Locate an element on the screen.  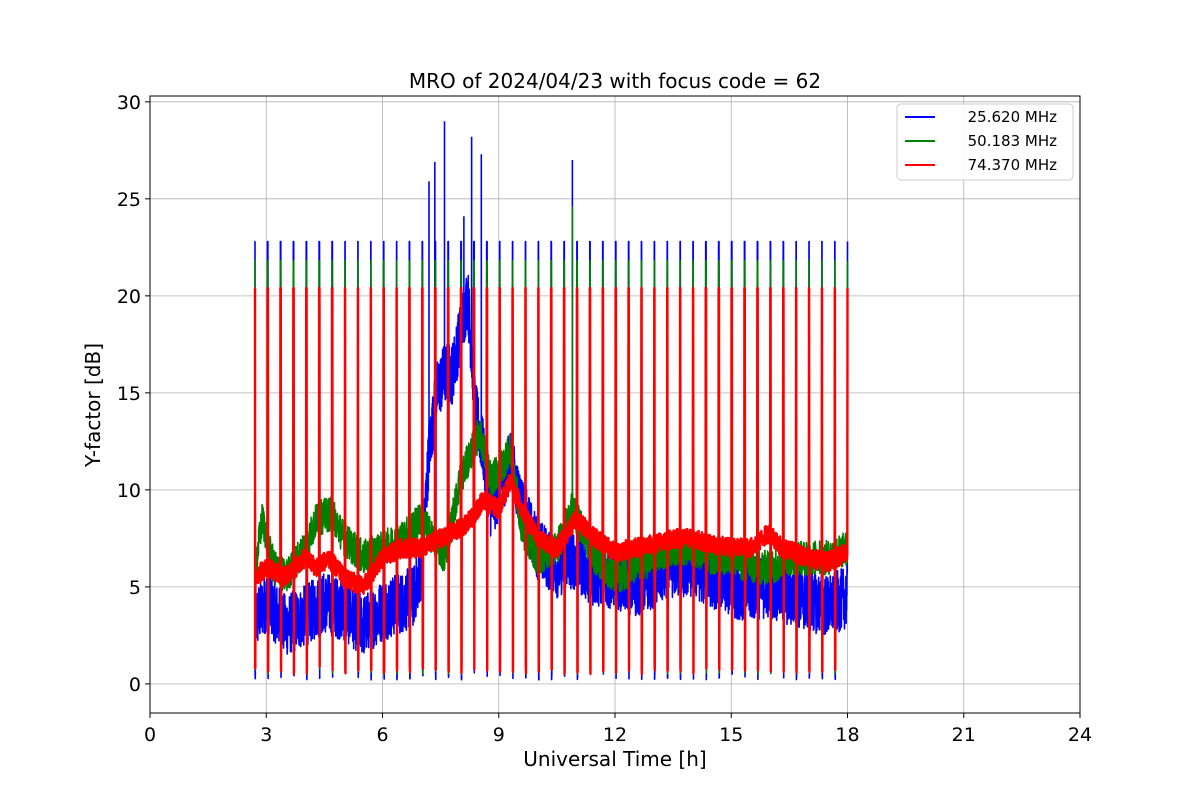
legend-box is located at coordinates (985, 142).